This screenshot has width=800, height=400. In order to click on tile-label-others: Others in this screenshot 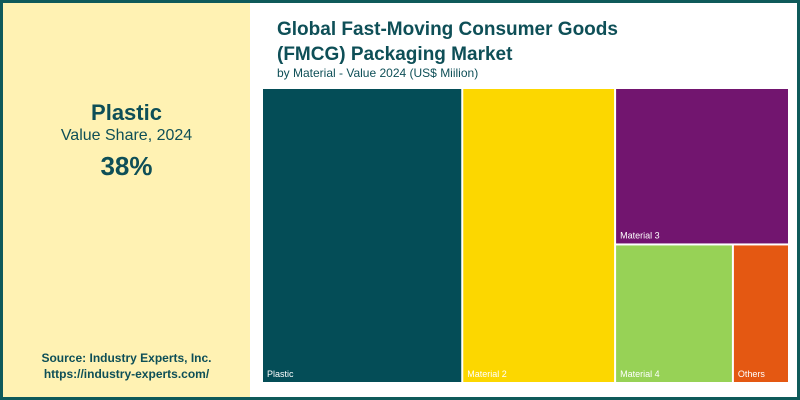, I will do `click(752, 374)`.